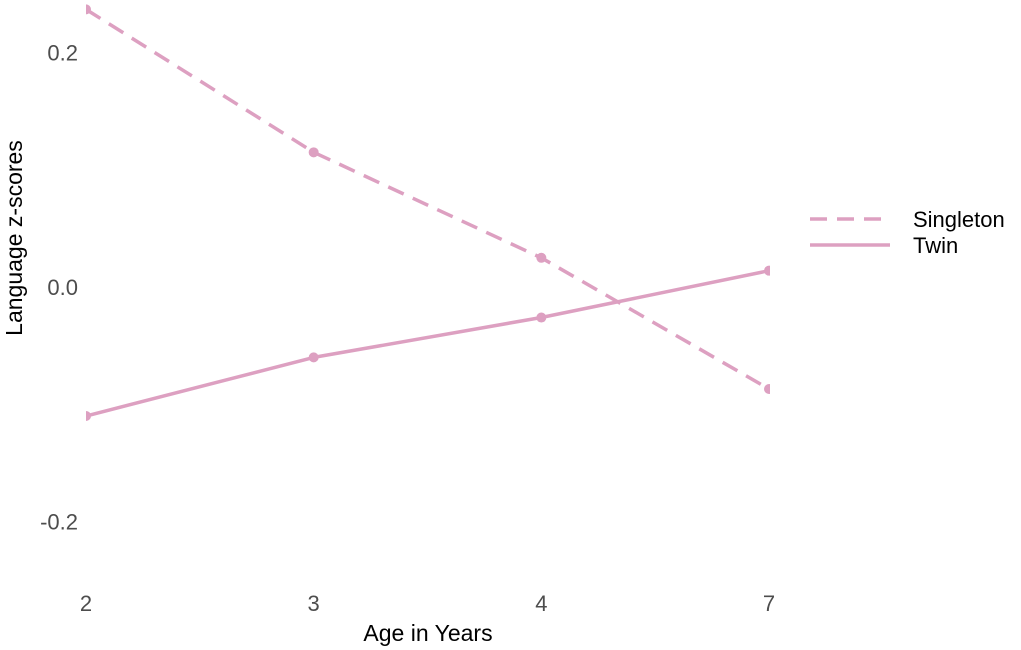 The image size is (1021, 650). I want to click on x-tick-label: 2, so click(86, 603).